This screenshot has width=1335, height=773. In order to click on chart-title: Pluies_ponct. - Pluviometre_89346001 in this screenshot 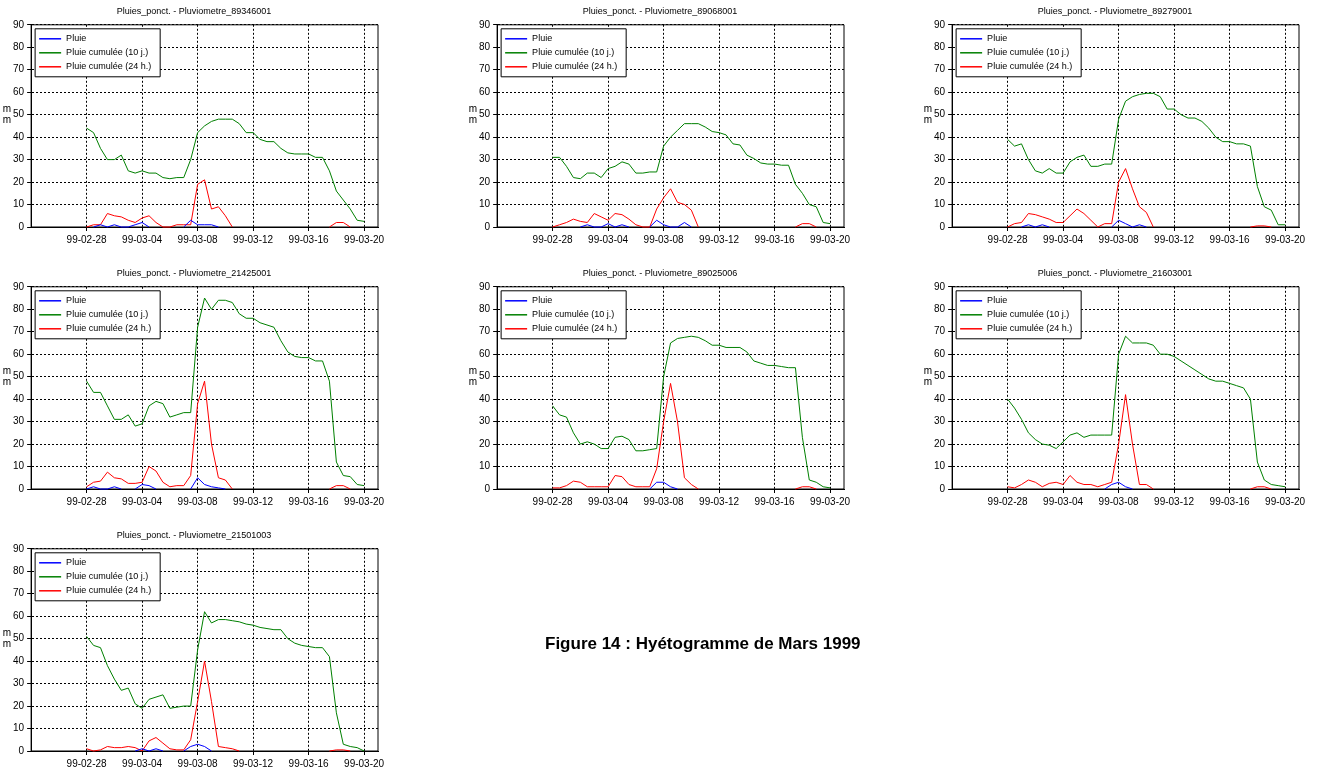, I will do `click(194, 10)`.